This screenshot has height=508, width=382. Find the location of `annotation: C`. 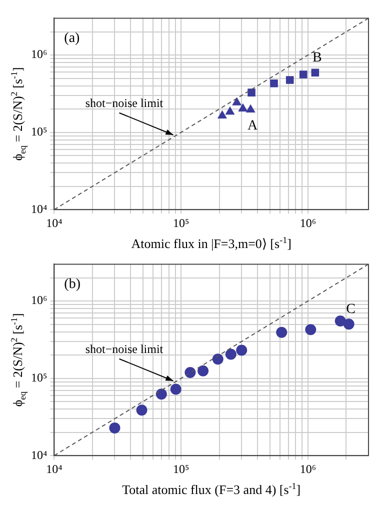

annotation: C is located at coordinates (351, 309).